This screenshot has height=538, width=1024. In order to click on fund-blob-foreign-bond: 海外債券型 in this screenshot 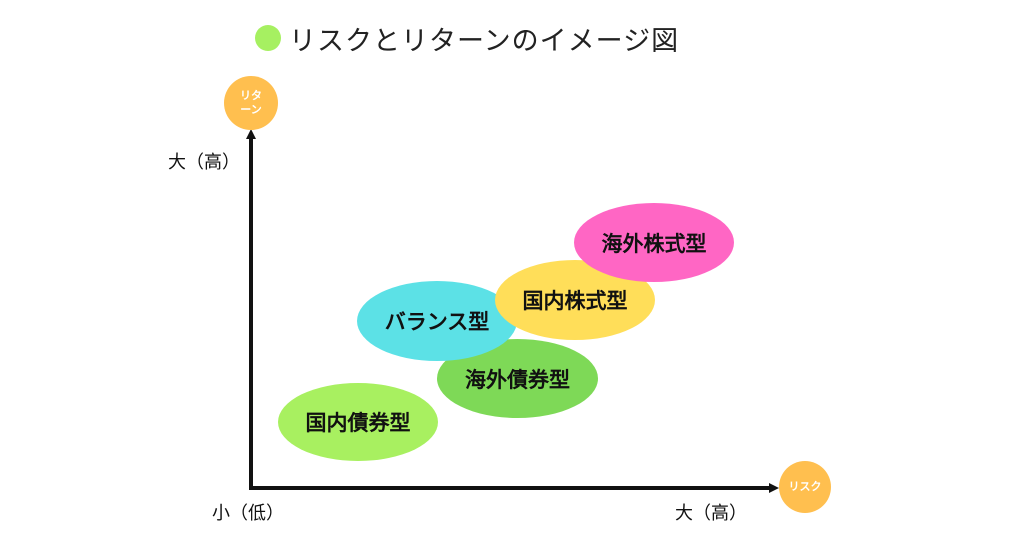, I will do `click(517, 378)`.